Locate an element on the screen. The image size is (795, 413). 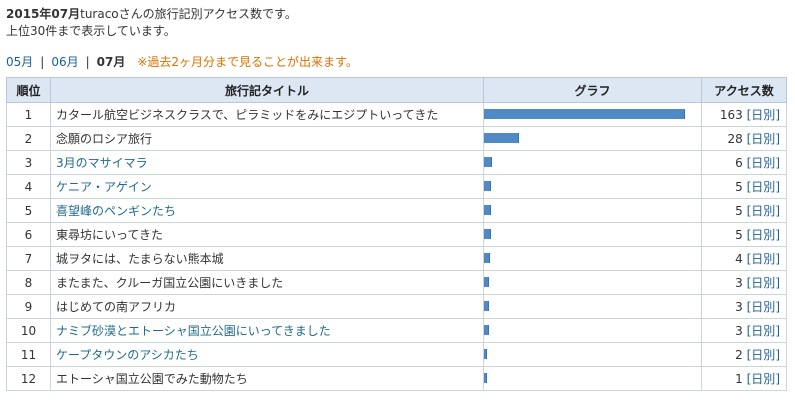
access-count: 1 is located at coordinates (739, 379).